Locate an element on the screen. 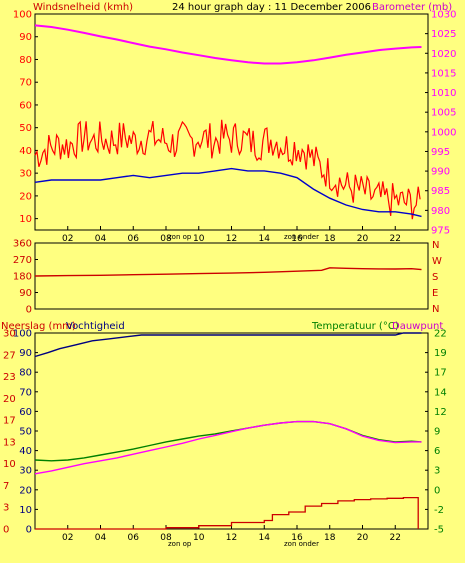  hum-tick-80: 80 is located at coordinates (25, 373).